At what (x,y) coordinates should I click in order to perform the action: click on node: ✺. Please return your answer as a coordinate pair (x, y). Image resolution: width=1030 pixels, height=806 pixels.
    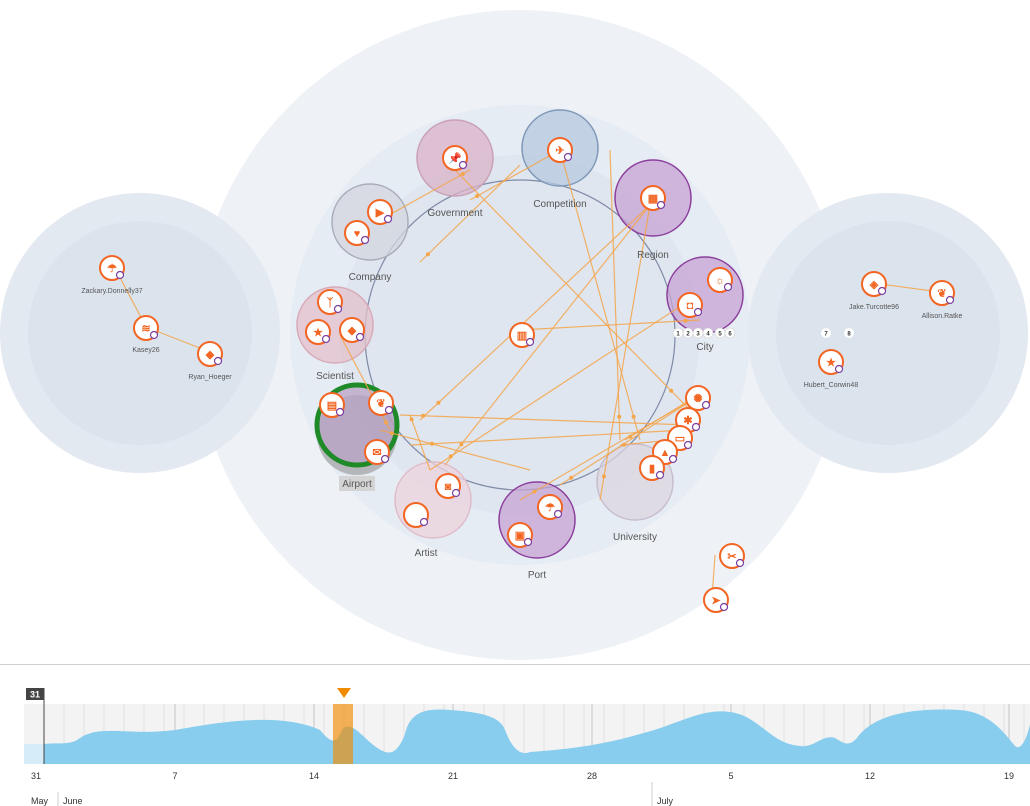
    Looking at the image, I should click on (698, 398).